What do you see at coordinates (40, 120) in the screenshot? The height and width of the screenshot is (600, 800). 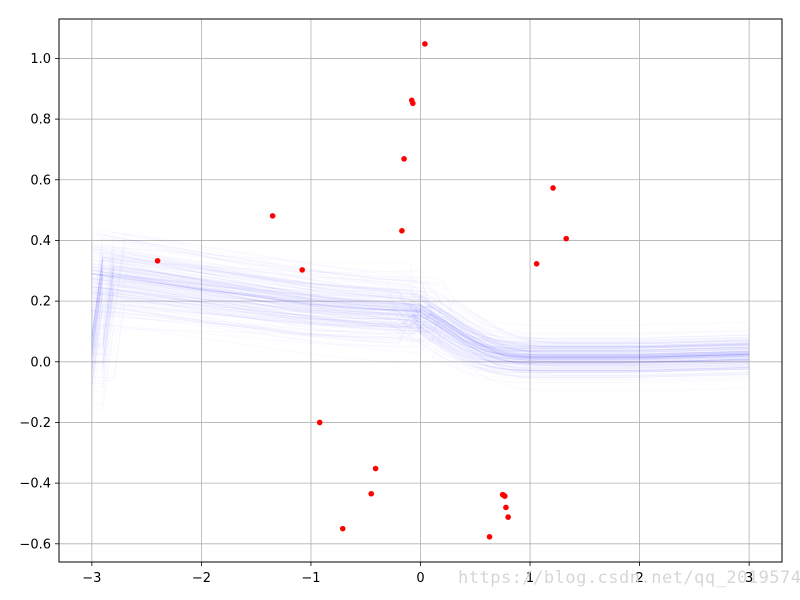 I see `y-tick-label: 0.8` at bounding box center [40, 120].